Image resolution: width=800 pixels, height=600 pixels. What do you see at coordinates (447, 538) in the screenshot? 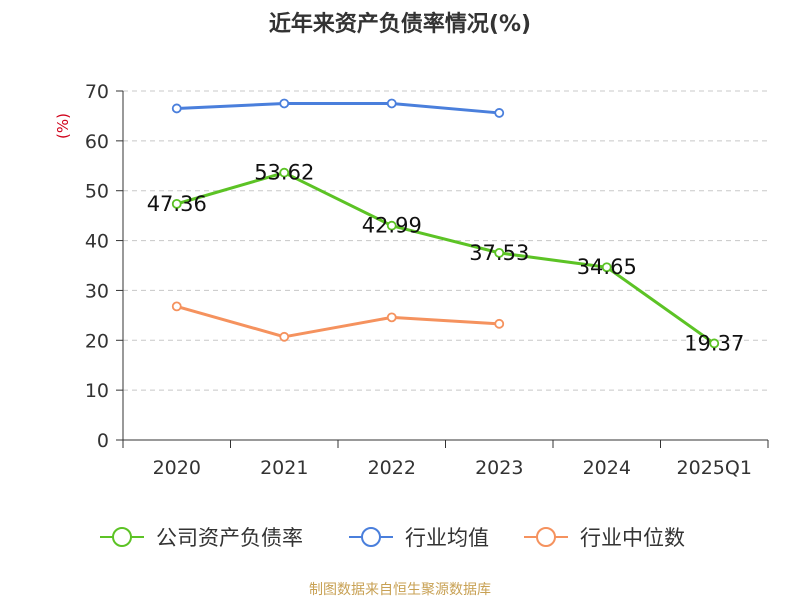
I see `legend-label-industry-avg: 行业均值` at bounding box center [447, 538].